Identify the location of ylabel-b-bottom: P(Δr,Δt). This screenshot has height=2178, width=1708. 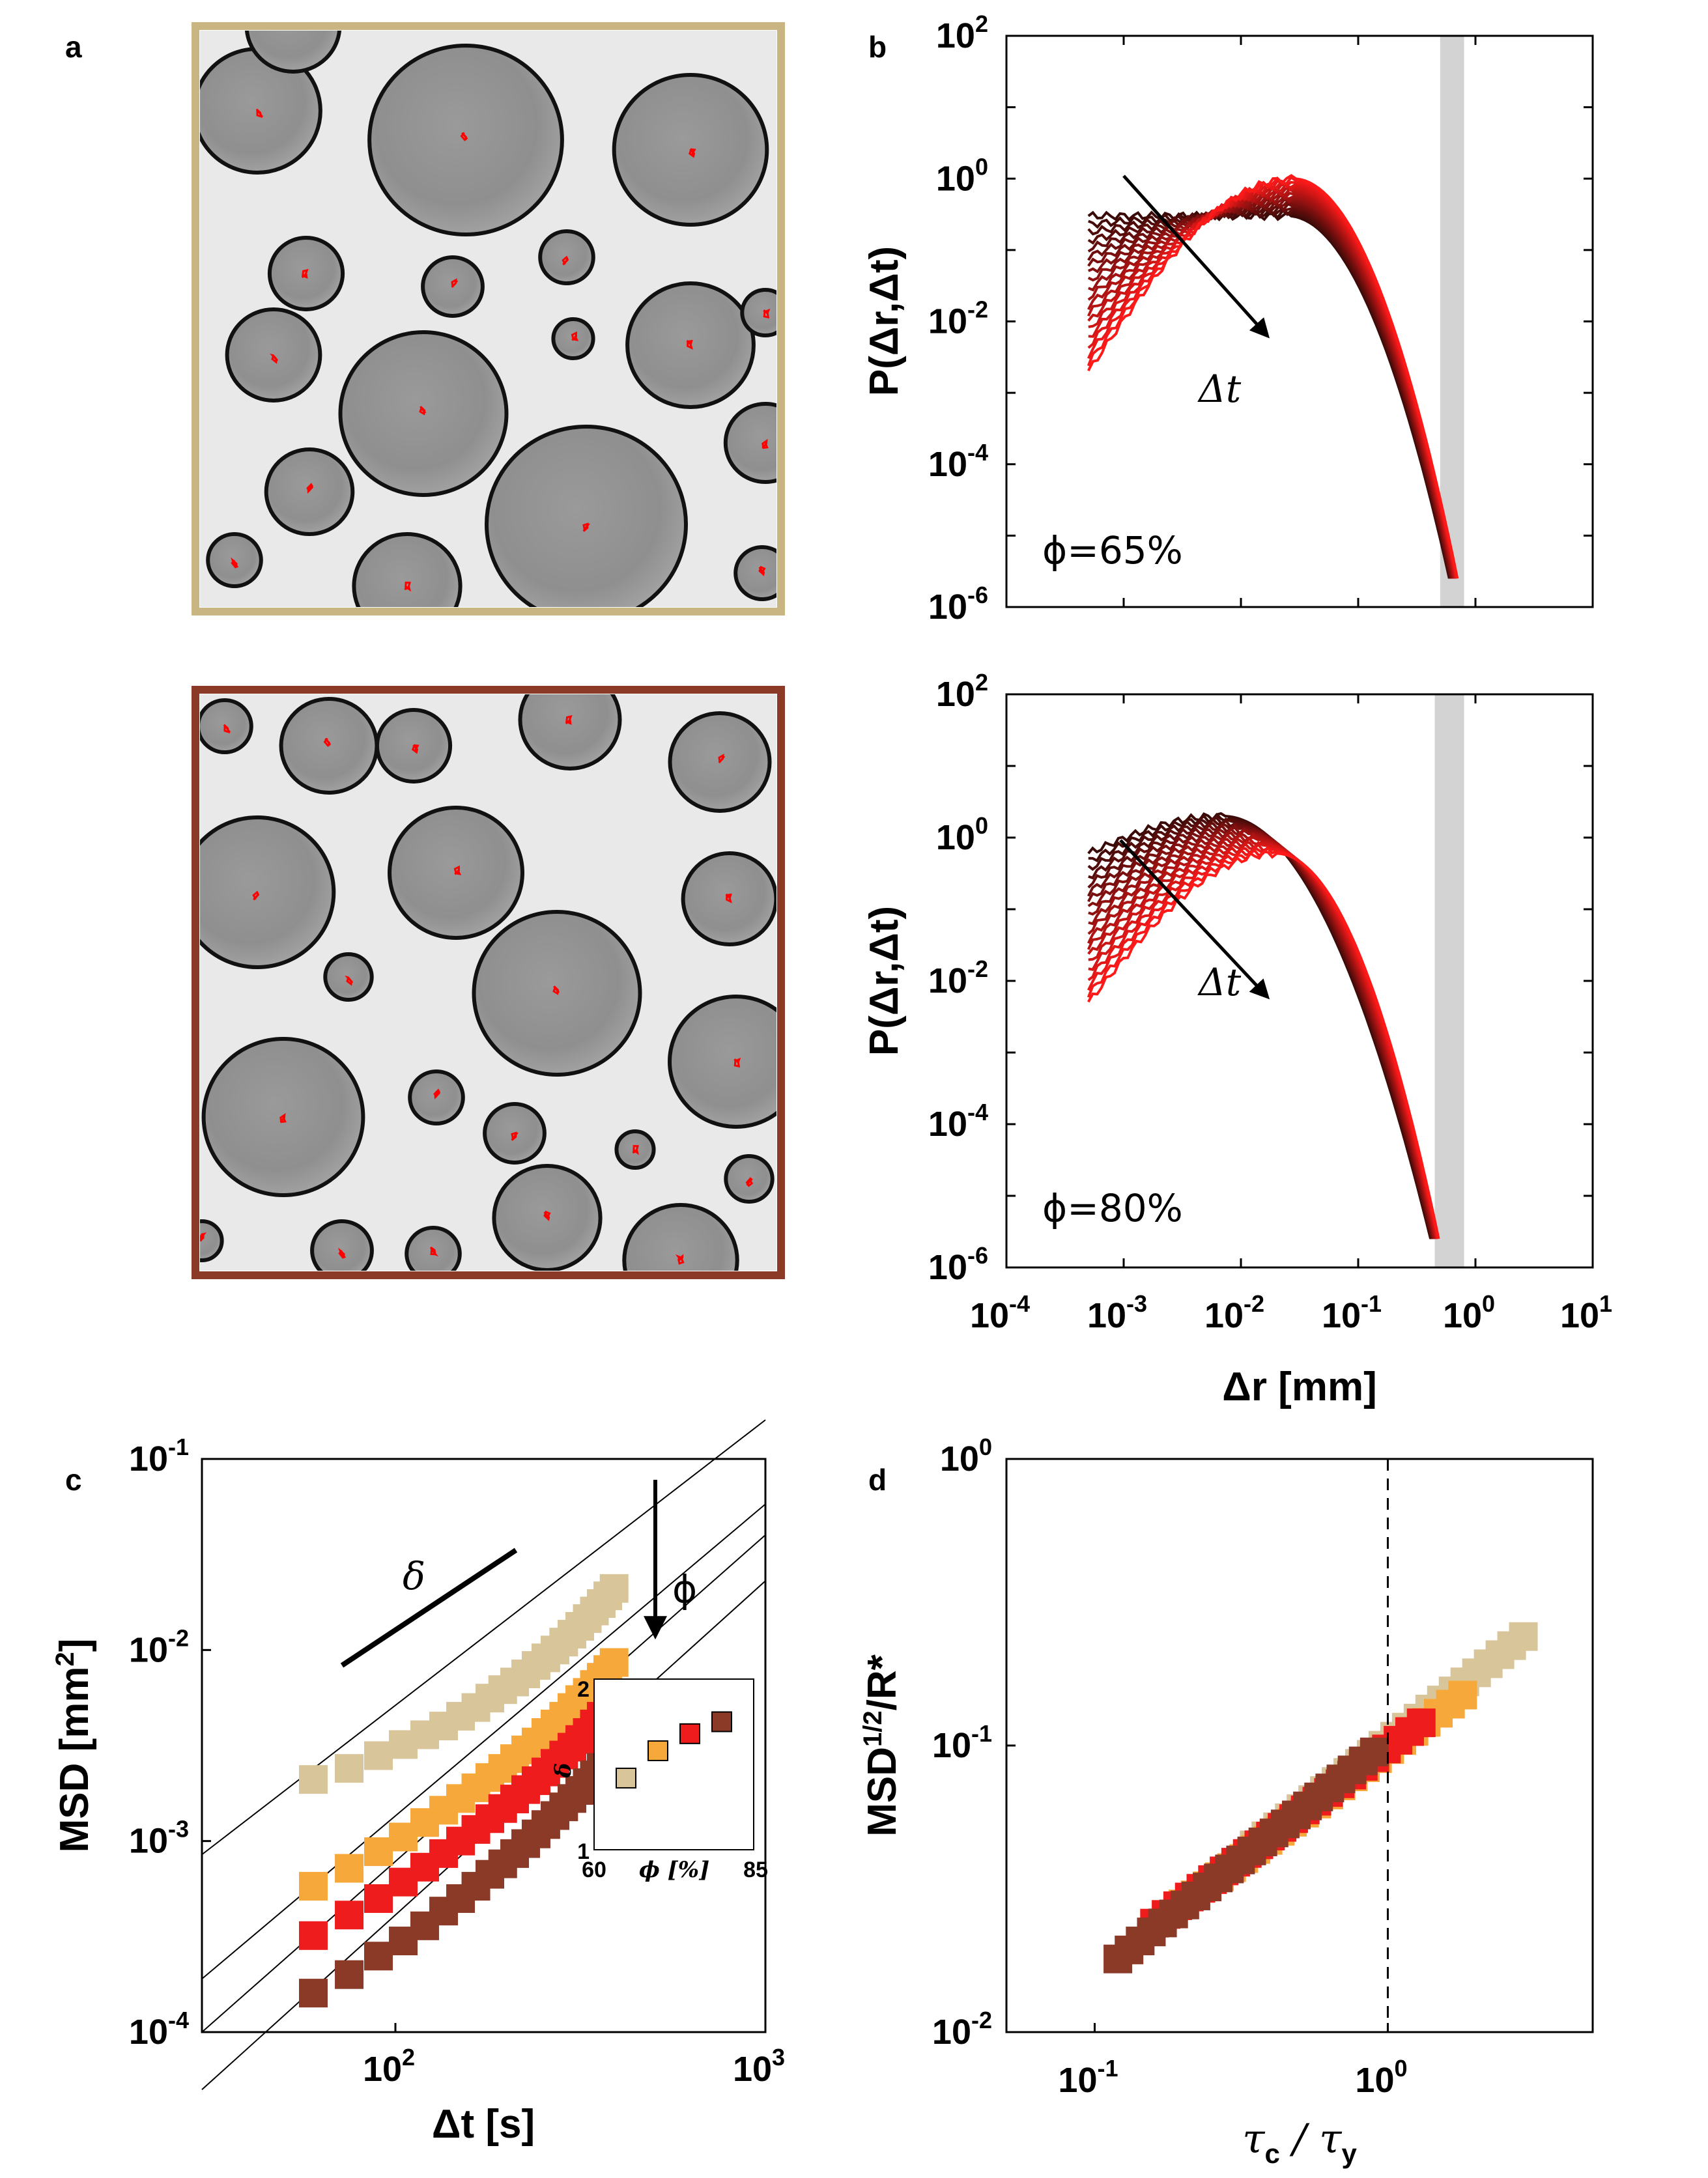
(885, 981).